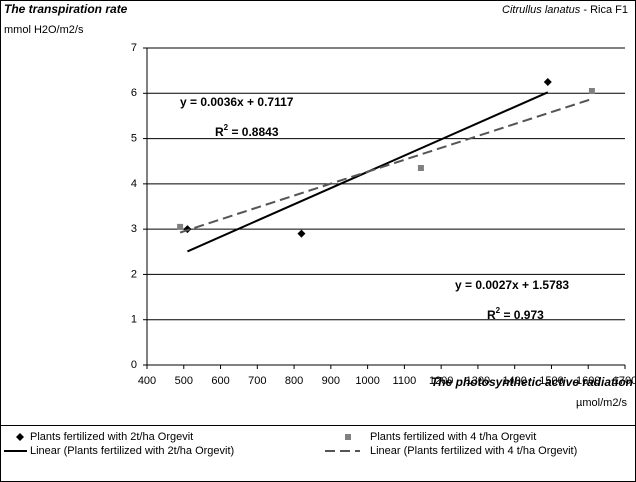 This screenshot has height=482, width=636. I want to click on legend-label: Plants fertilized with 2t/ha Orgevit, so click(111, 437).